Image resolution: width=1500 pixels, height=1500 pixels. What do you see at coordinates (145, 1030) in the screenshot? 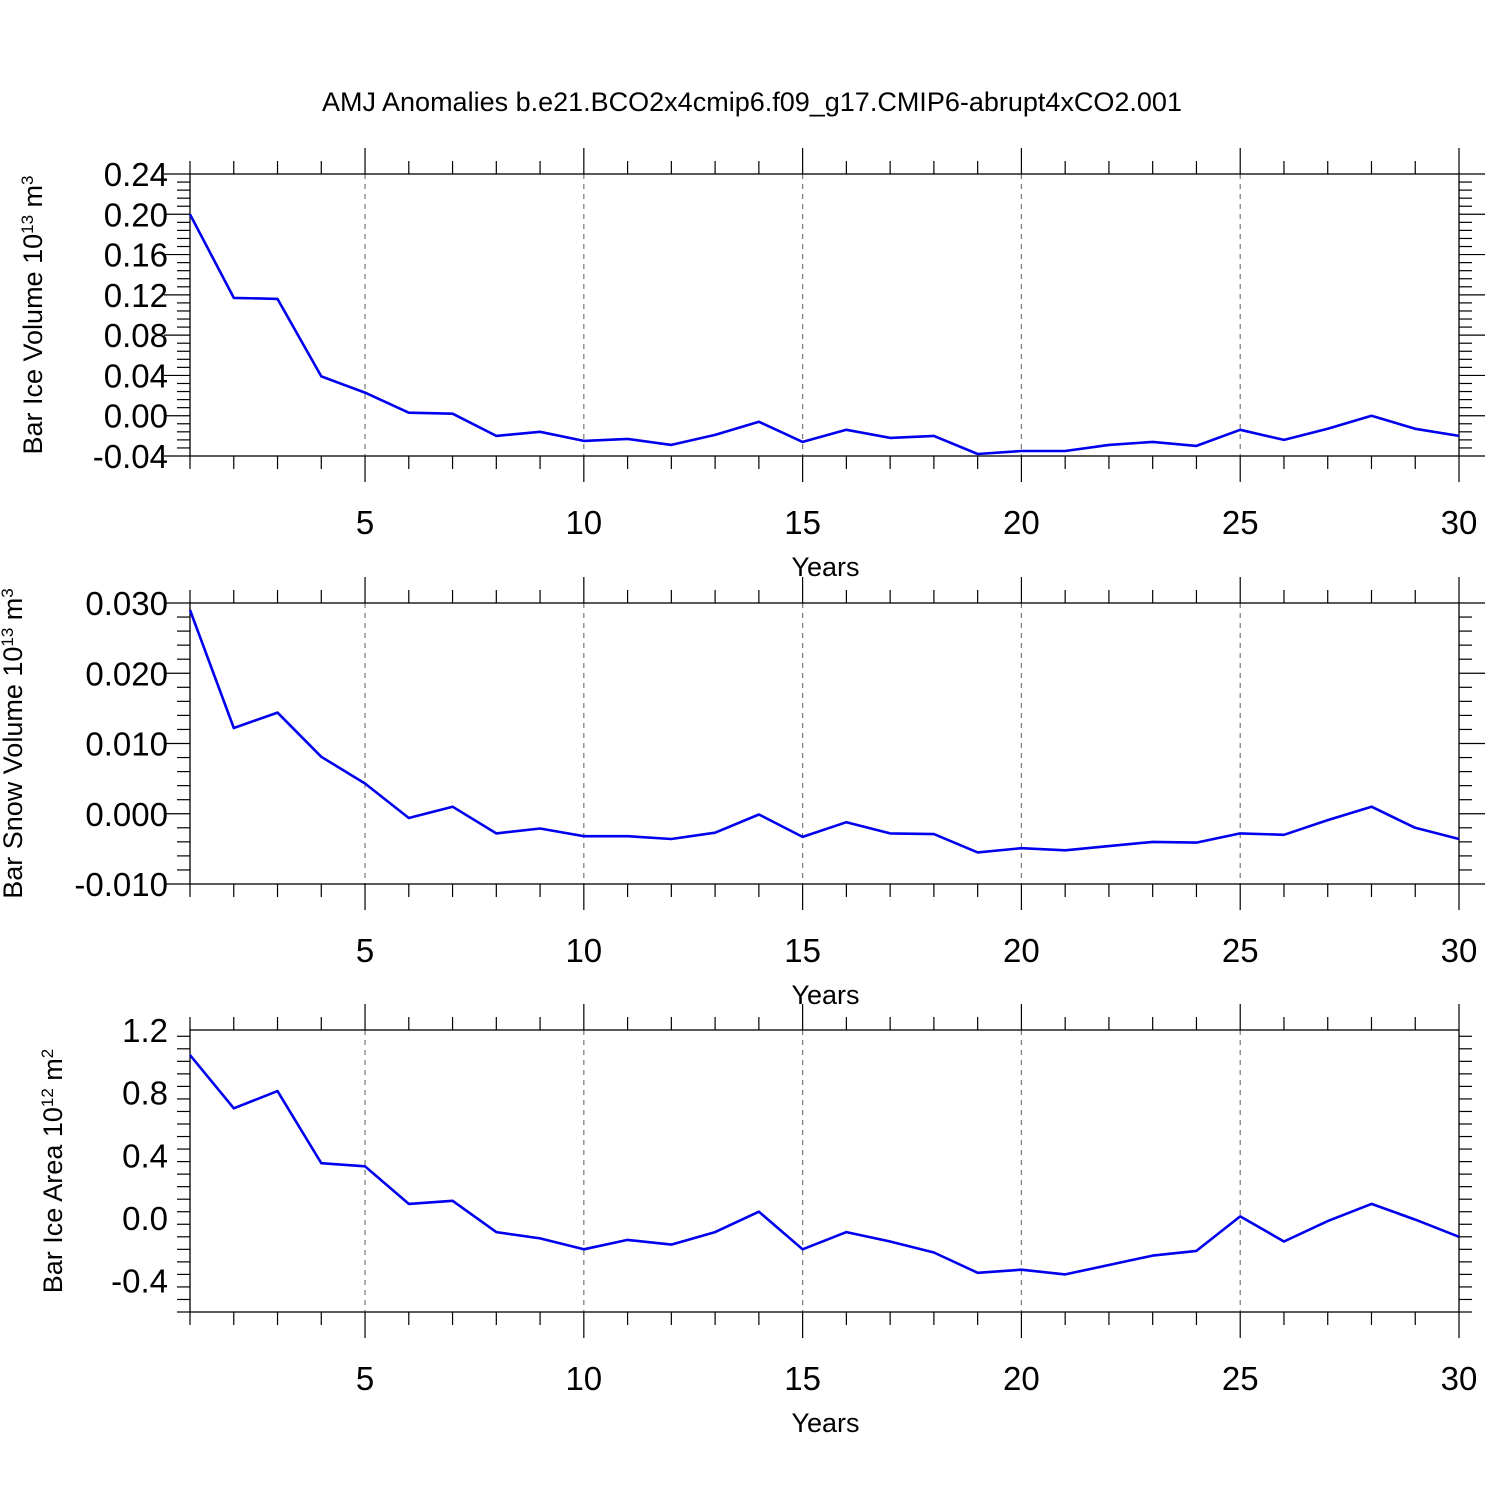
I see `y-tick-label: 1.2` at bounding box center [145, 1030].